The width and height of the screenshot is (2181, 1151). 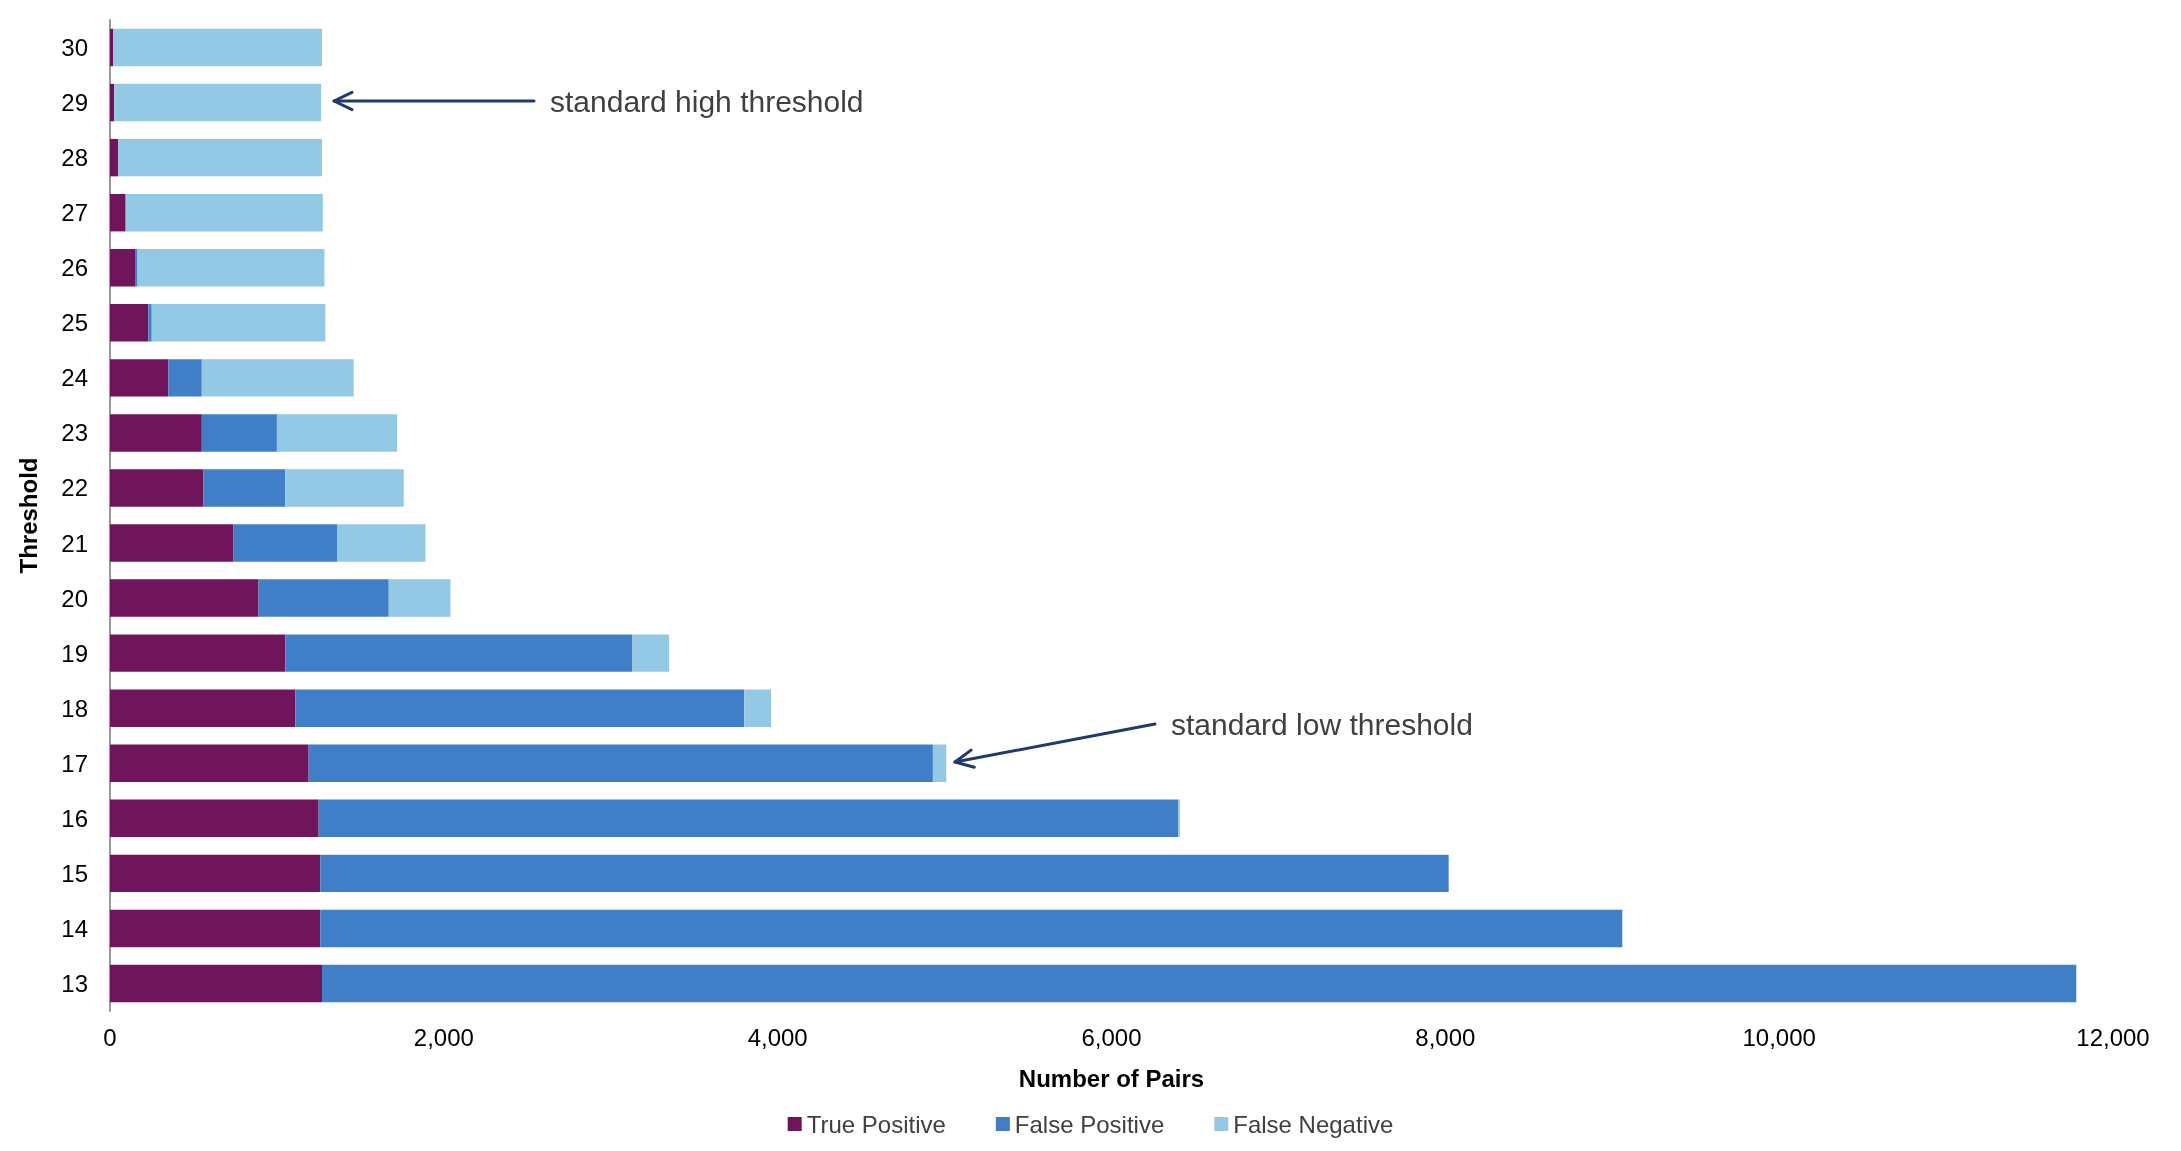 What do you see at coordinates (110, 1037) in the screenshot?
I see `x-tick-label: 0` at bounding box center [110, 1037].